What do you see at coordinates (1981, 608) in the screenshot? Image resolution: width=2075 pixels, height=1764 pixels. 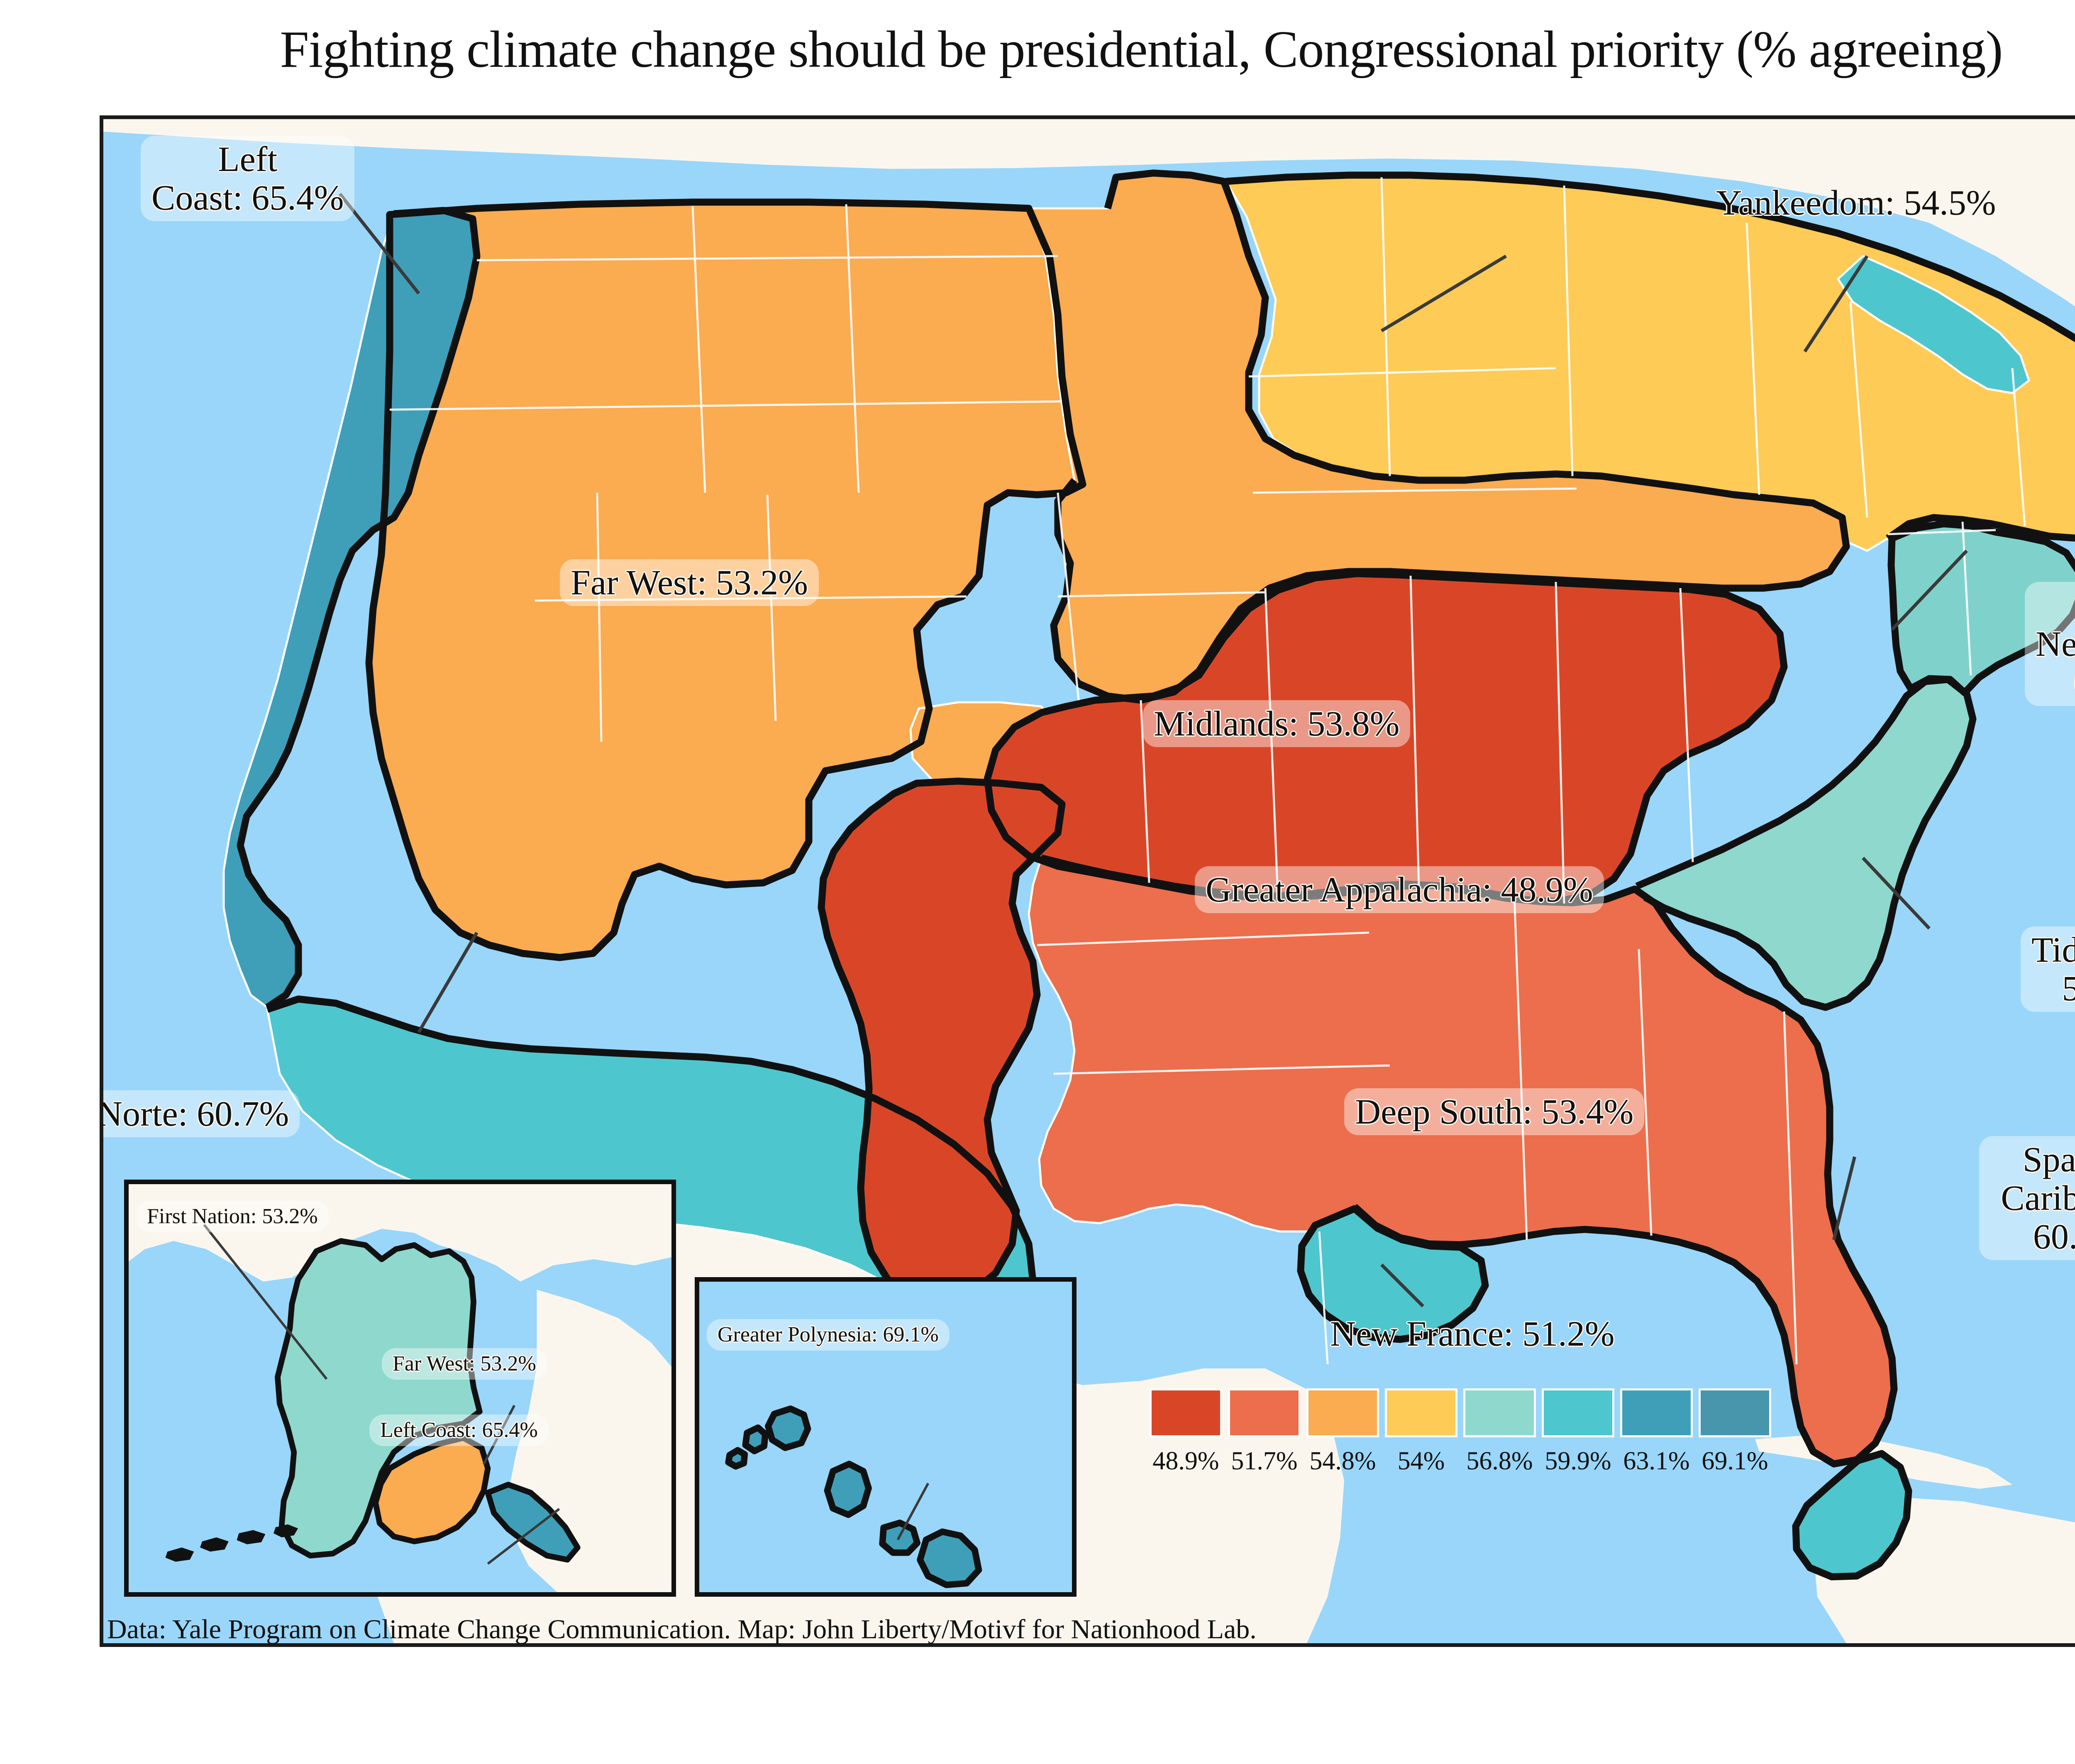 I see `outline-new-netherland` at bounding box center [1981, 608].